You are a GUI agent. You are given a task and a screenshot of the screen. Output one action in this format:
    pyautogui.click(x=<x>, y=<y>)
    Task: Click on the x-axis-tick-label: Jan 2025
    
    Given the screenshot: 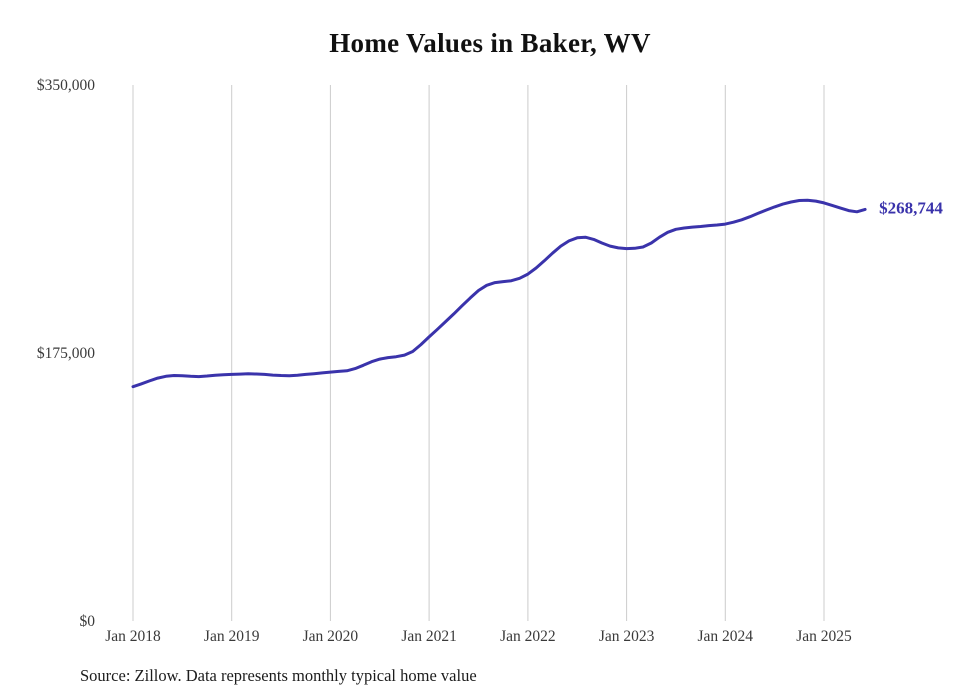 What is the action you would take?
    pyautogui.click(x=824, y=636)
    